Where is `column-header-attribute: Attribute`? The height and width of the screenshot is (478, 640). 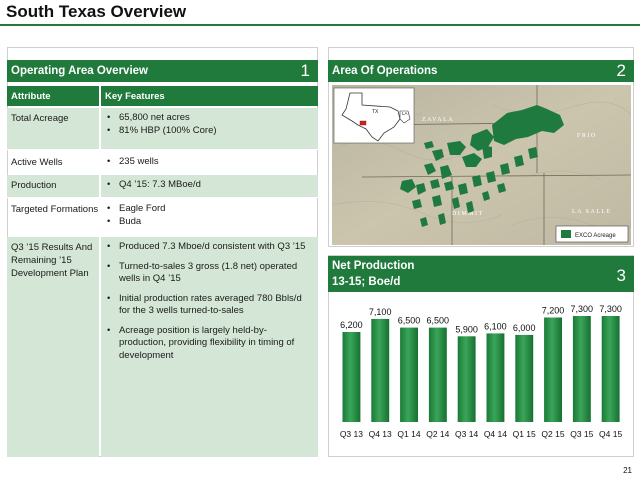 column-header-attribute: Attribute is located at coordinates (53, 96).